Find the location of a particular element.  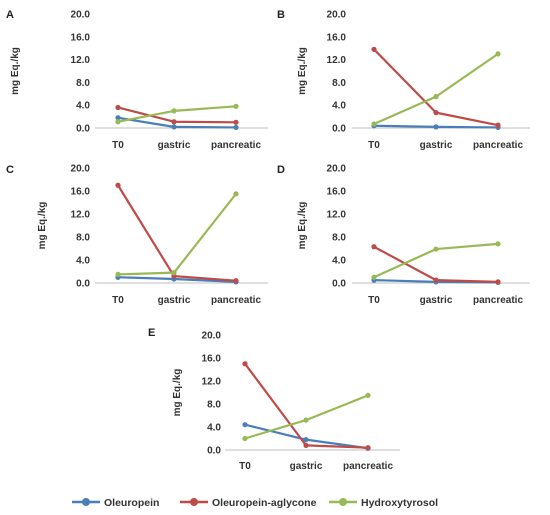

panel-letter: C is located at coordinates (10, 170).